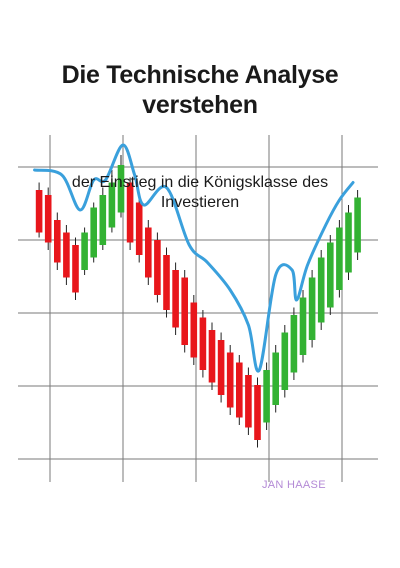 The image size is (400, 568). What do you see at coordinates (294, 485) in the screenshot?
I see `author-name: JAN HAASE` at bounding box center [294, 485].